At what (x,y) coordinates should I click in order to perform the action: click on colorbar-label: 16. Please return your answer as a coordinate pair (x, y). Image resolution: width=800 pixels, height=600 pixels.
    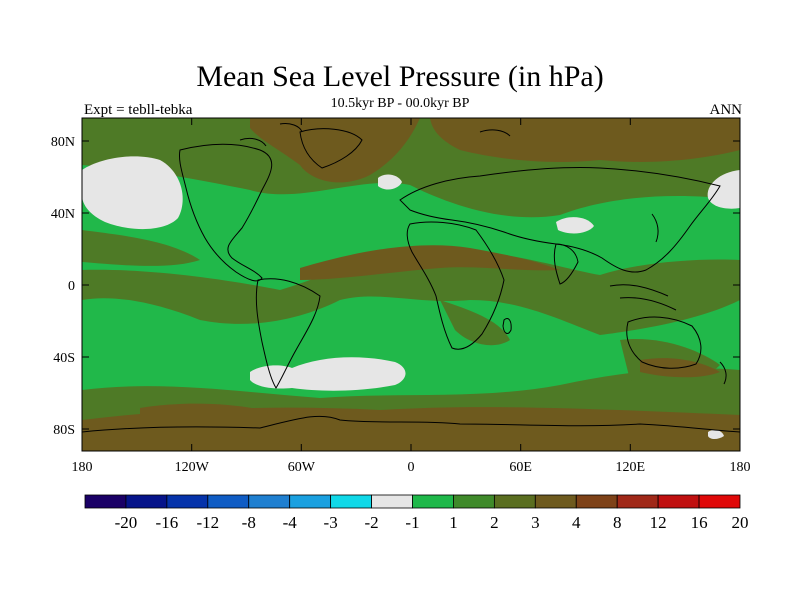
    Looking at the image, I should click on (699, 522).